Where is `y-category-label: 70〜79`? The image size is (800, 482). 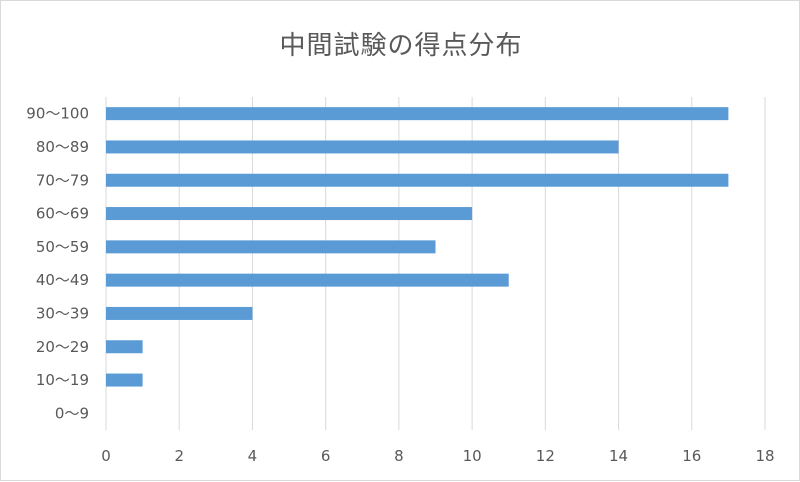
y-category-label: 70〜79 is located at coordinates (62, 180).